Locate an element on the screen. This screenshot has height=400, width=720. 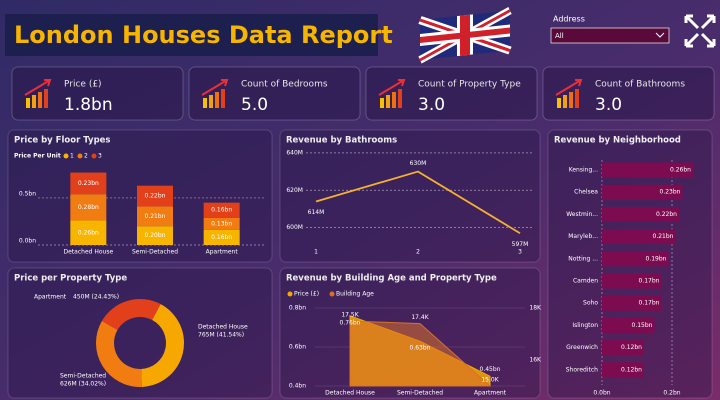
bar-value-label: 0.15bn is located at coordinates (642, 325).